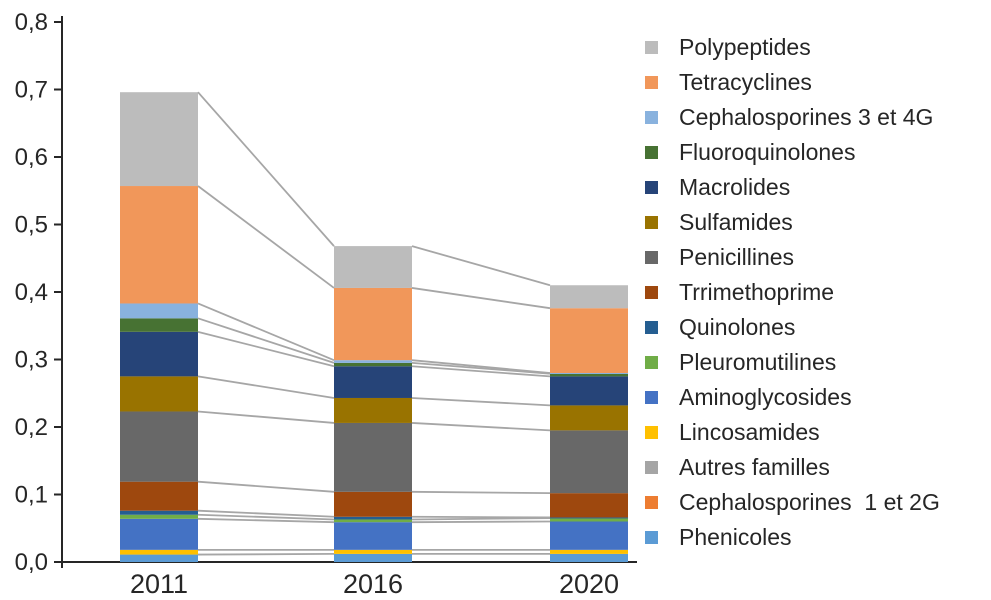 This screenshot has width=991, height=600. I want to click on x-category-label: 2016, so click(373, 584).